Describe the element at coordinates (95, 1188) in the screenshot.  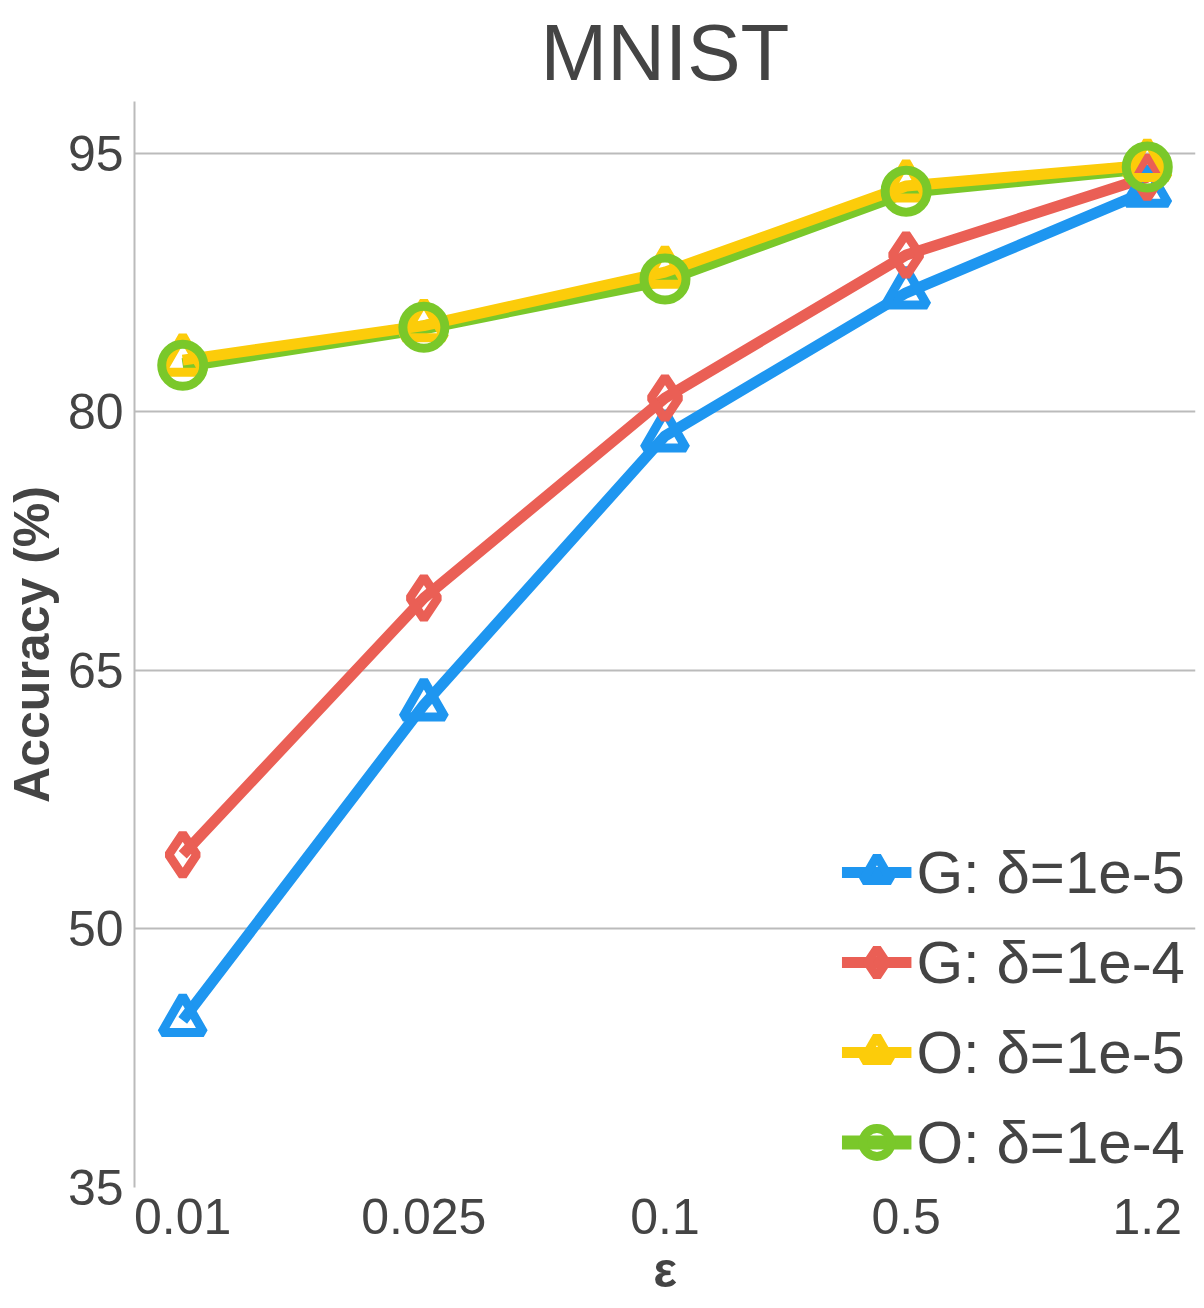
I see `y-tick-label: 35` at that location.